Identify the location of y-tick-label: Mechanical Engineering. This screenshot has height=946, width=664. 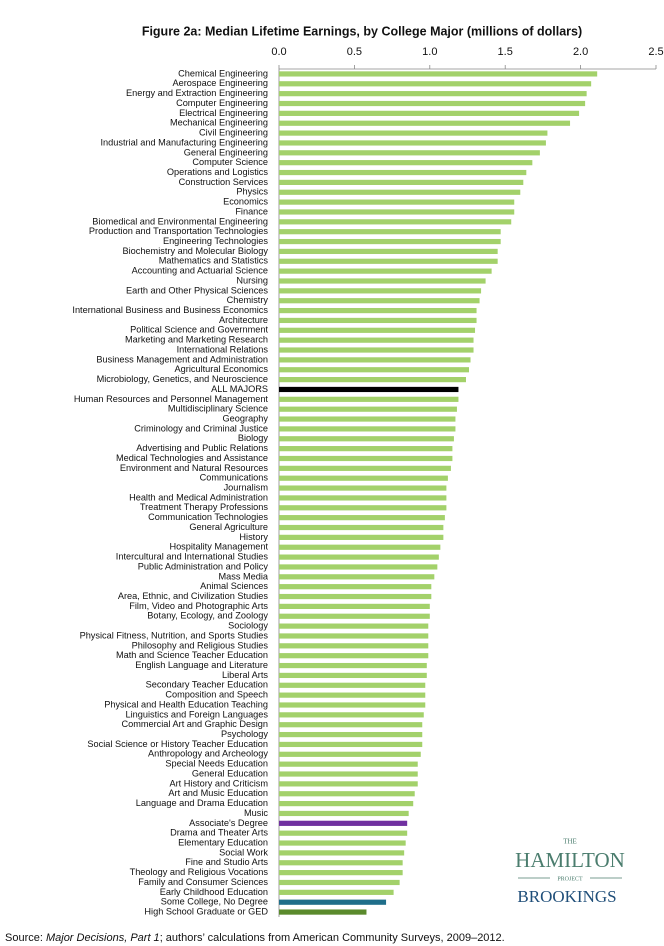
(219, 123).